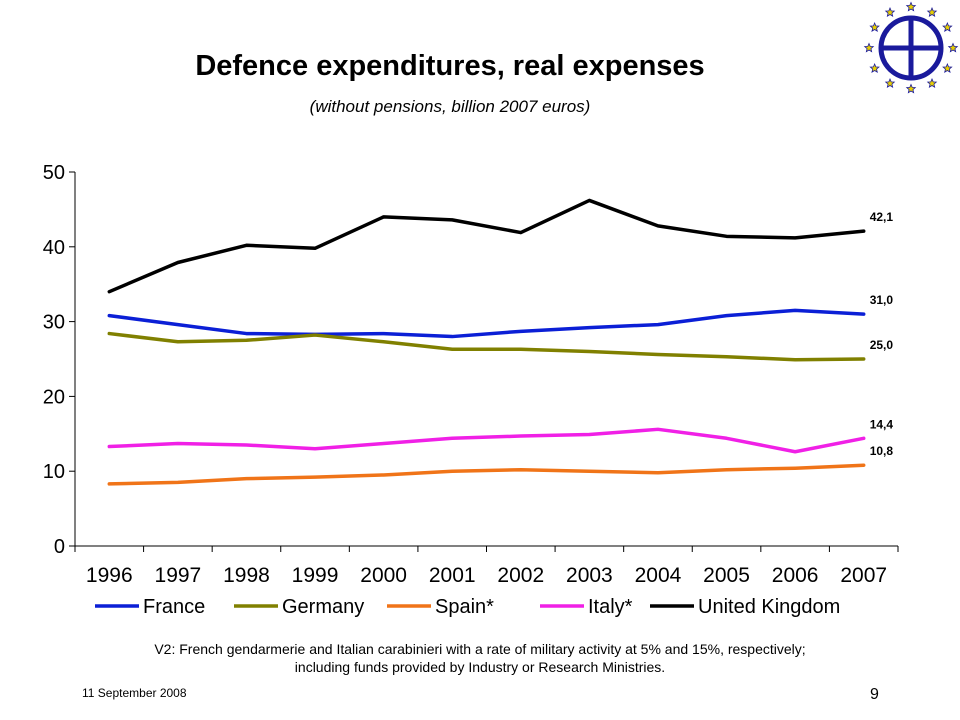 The image size is (960, 720). What do you see at coordinates (54, 248) in the screenshot?
I see `y-tick-label: 40` at bounding box center [54, 248].